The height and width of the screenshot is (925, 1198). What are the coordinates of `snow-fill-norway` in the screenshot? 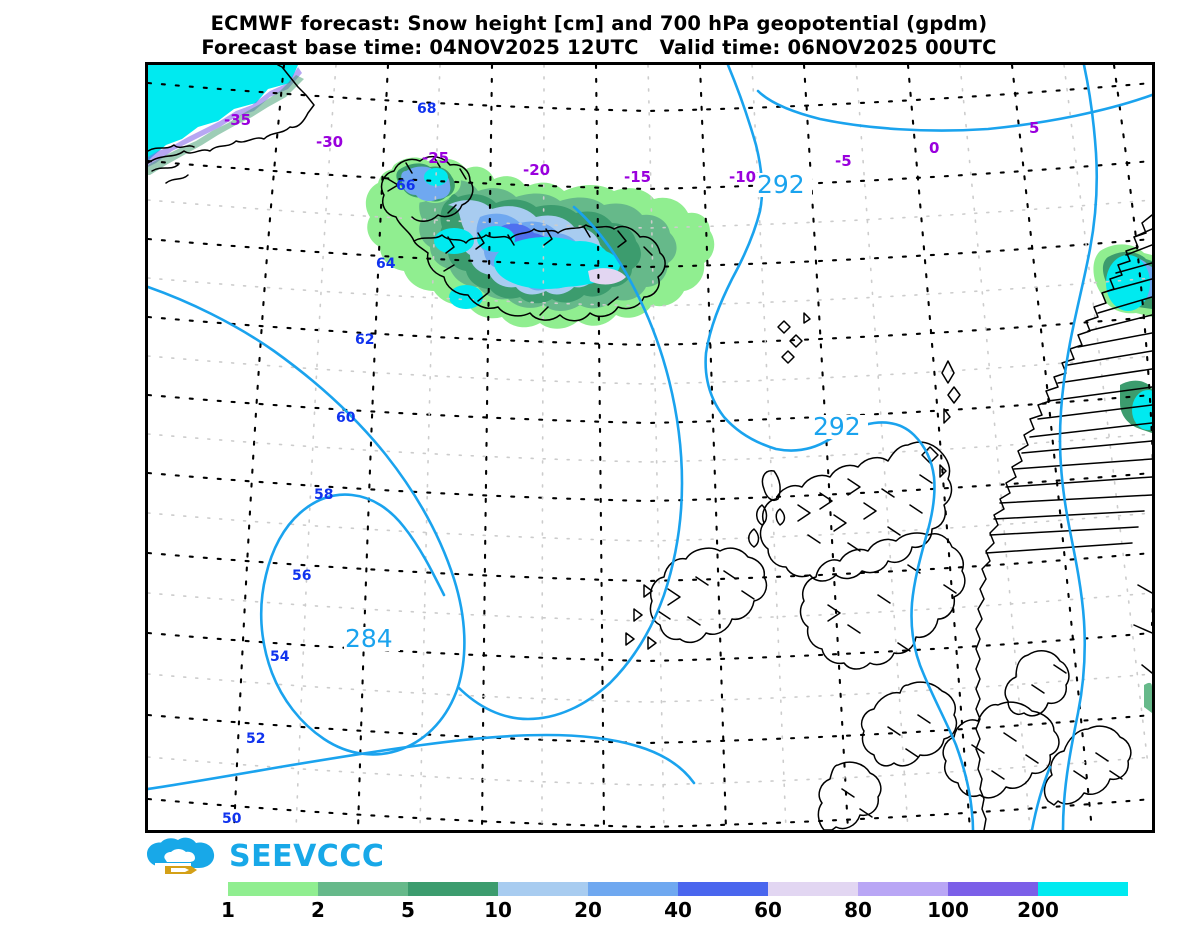 It's located at (1122, 478).